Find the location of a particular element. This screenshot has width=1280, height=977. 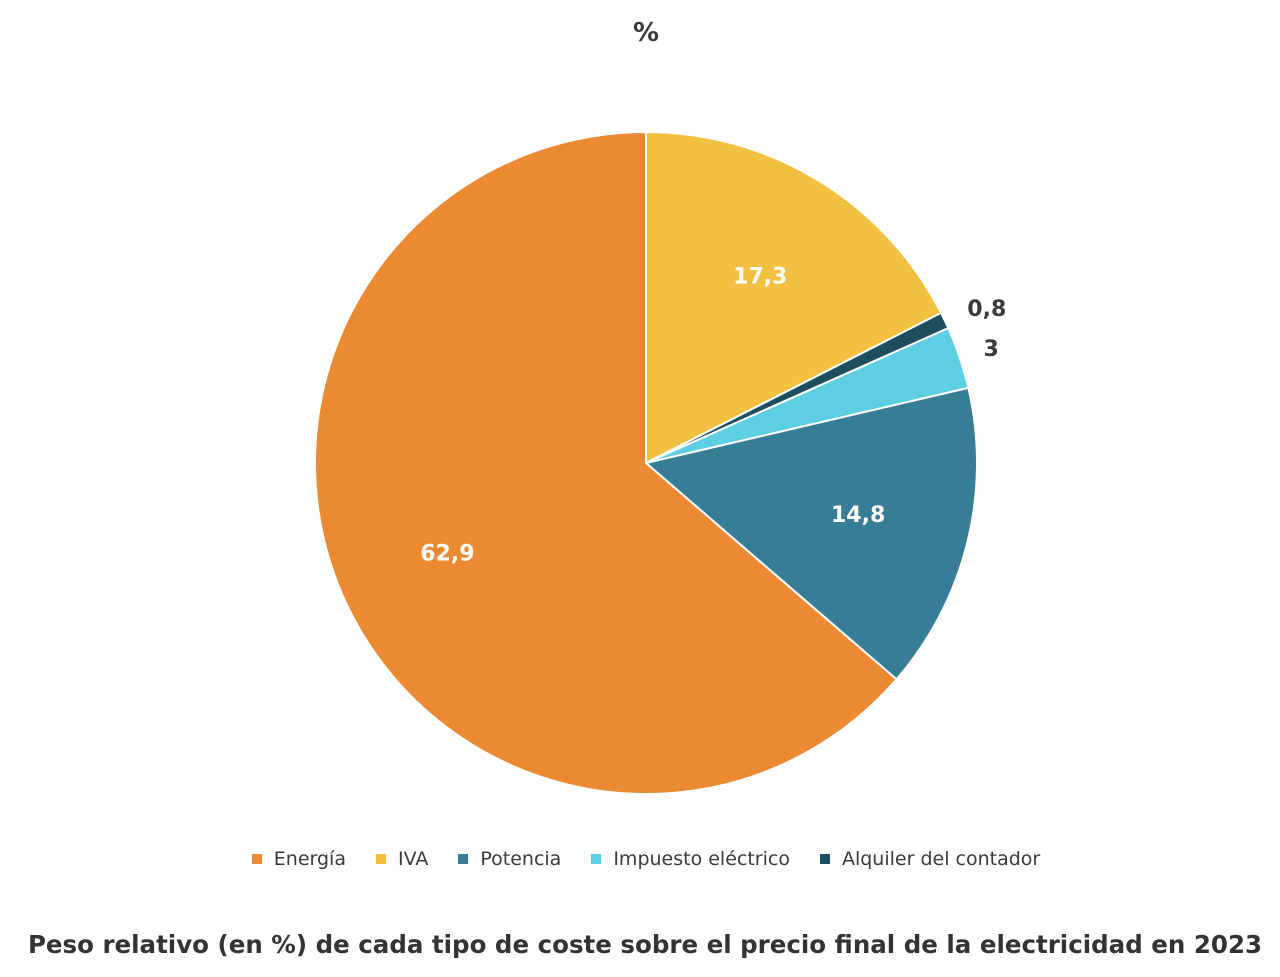

data-label-impuesto: 3 is located at coordinates (990, 349).